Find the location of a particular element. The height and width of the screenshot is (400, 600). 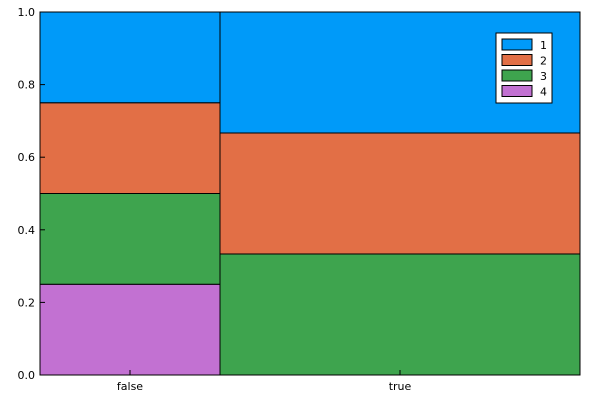

legend: 1 2 3 4 is located at coordinates (524, 68).